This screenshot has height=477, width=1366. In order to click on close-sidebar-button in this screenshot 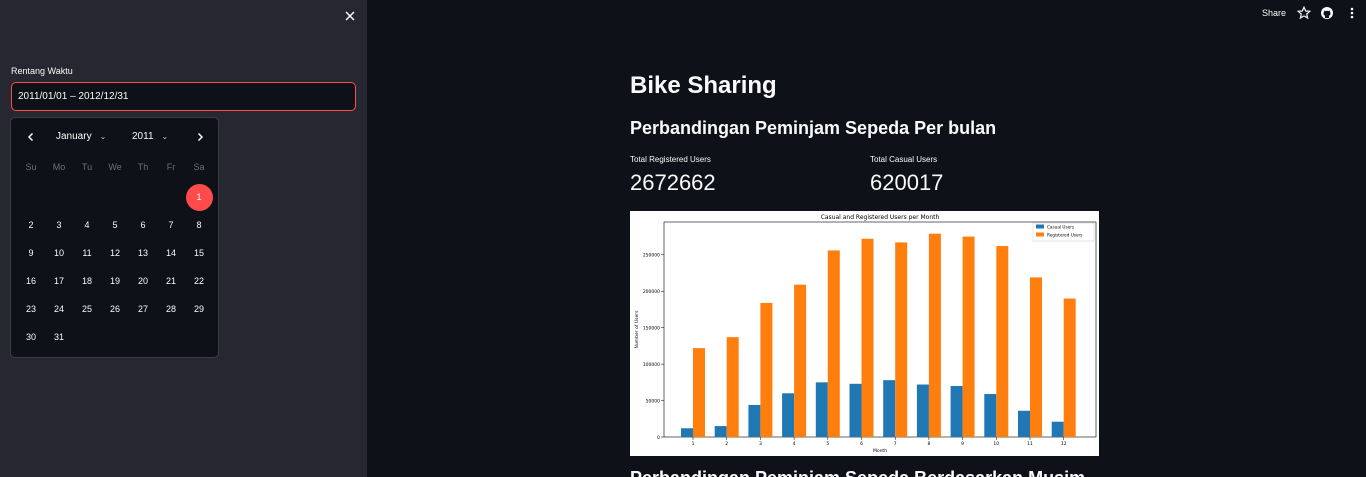, I will do `click(350, 16)`.